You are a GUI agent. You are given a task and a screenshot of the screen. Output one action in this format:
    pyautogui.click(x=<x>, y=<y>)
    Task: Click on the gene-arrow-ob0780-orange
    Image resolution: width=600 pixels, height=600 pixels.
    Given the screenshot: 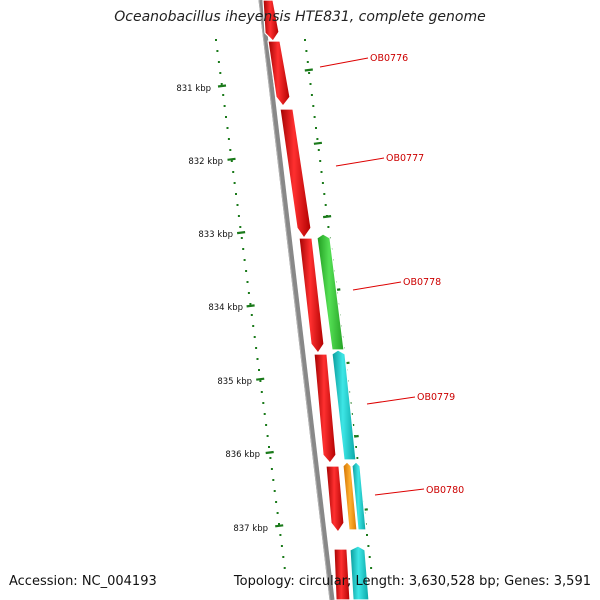 What is the action you would take?
    pyautogui.click(x=350, y=496)
    